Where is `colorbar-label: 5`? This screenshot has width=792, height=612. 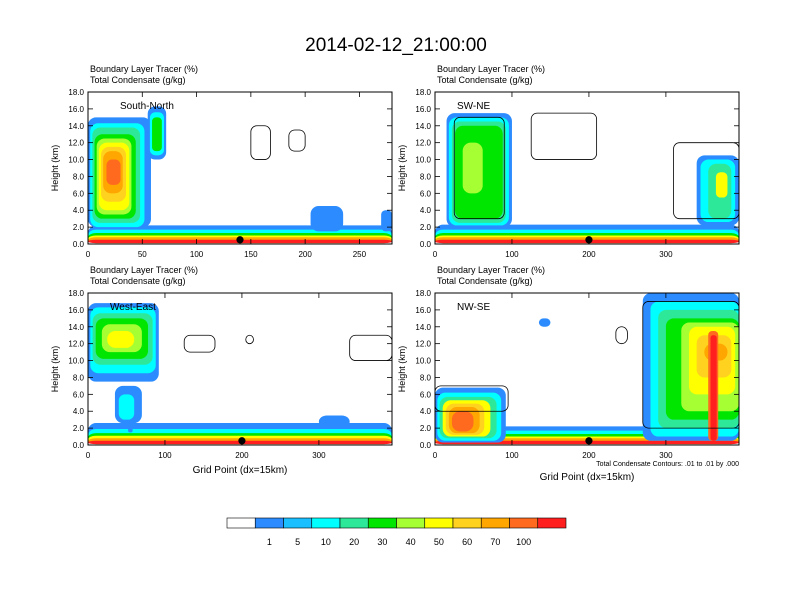
colorbar-label: 5 is located at coordinates (297, 542).